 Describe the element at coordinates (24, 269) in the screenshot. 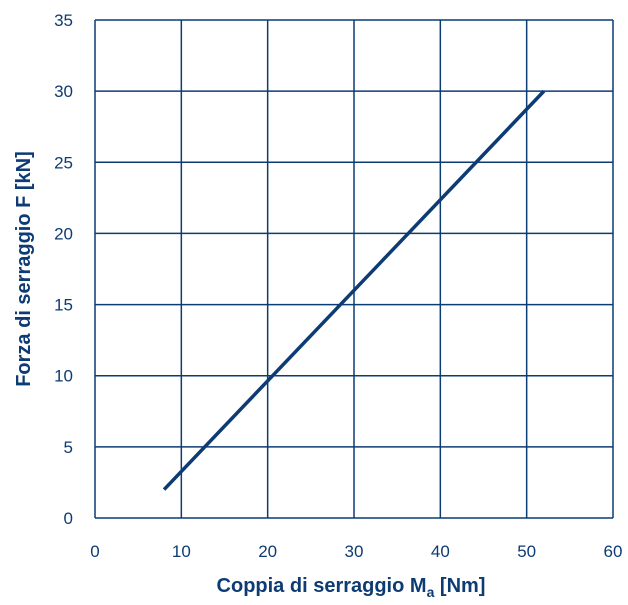

I see `y-axis-title: Forza di serraggio F [kN]` at that location.